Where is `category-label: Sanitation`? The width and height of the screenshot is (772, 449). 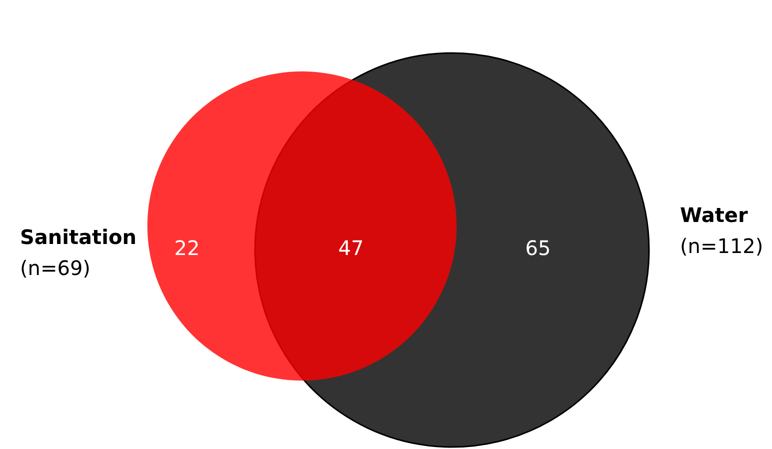 category-label: Sanitation is located at coordinates (78, 237).